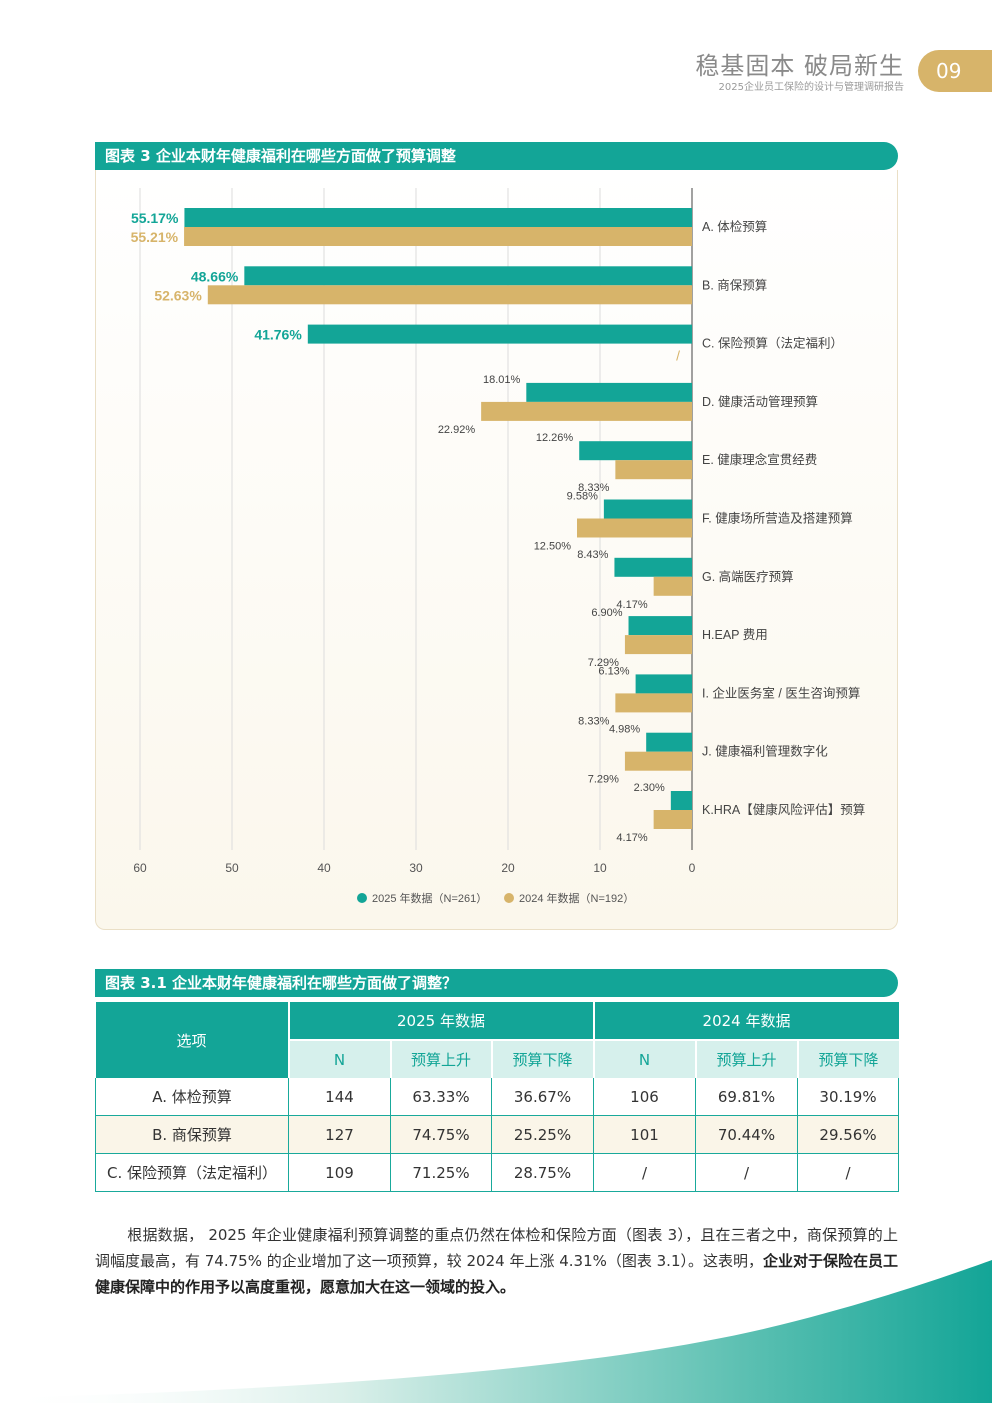 The width and height of the screenshot is (992, 1403). Describe the element at coordinates (746, 1097) in the screenshot. I see `table-cell: 69.81%` at that location.